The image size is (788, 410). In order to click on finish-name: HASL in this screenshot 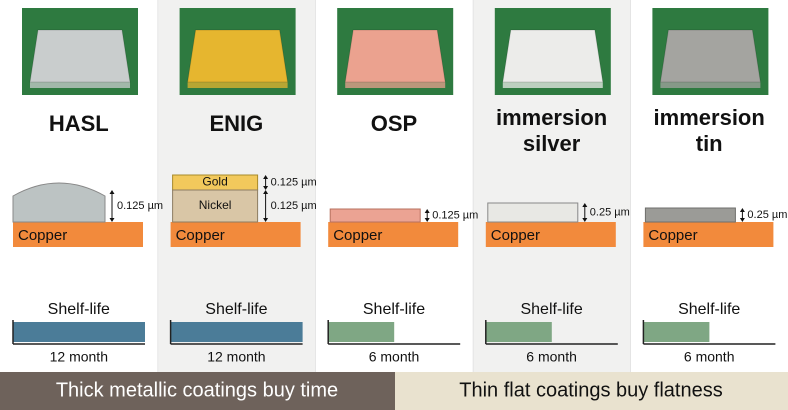, I will do `click(79, 123)`.